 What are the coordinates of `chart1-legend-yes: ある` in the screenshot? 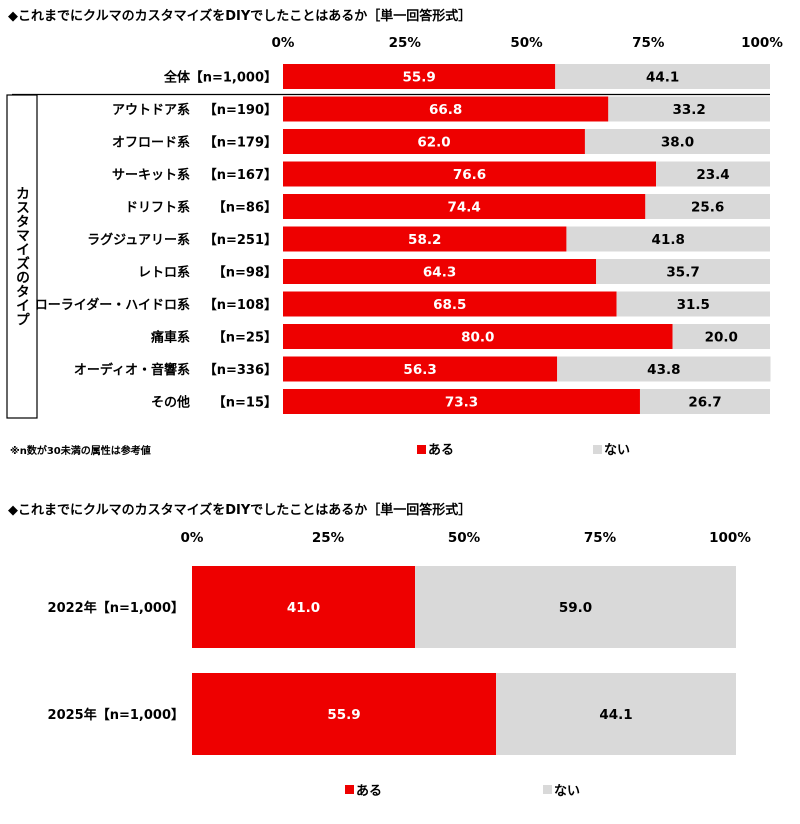 It's located at (441, 450).